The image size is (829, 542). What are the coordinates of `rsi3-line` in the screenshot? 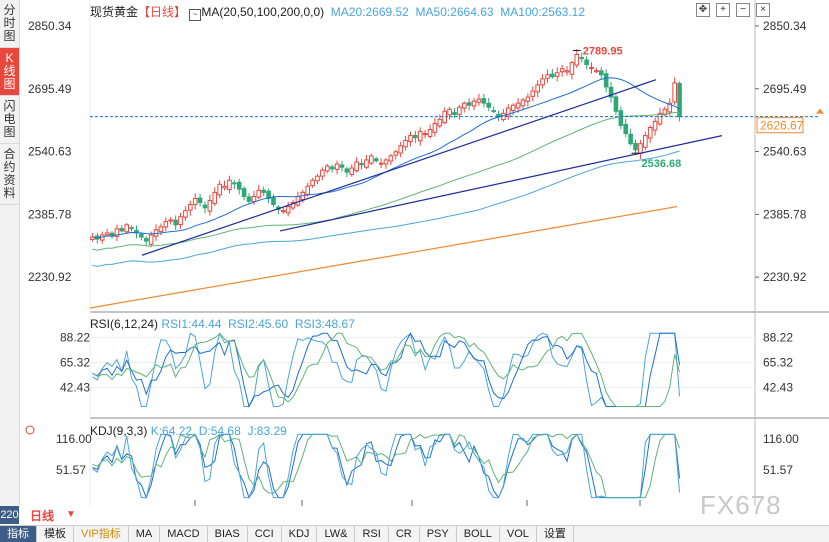 It's located at (386, 370).